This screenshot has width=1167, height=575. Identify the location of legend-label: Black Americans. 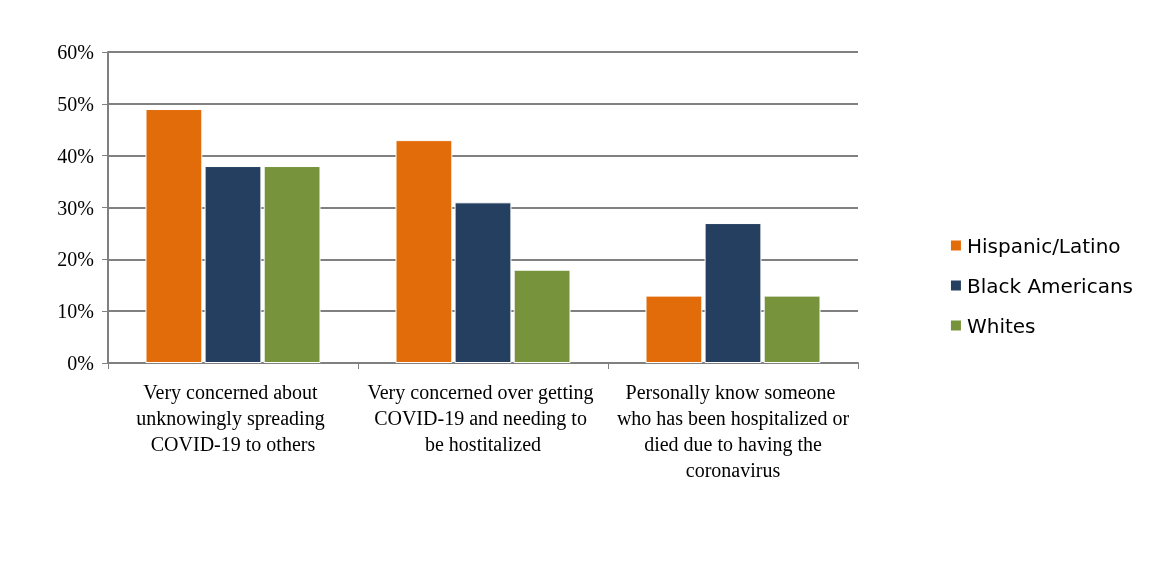
(1050, 285).